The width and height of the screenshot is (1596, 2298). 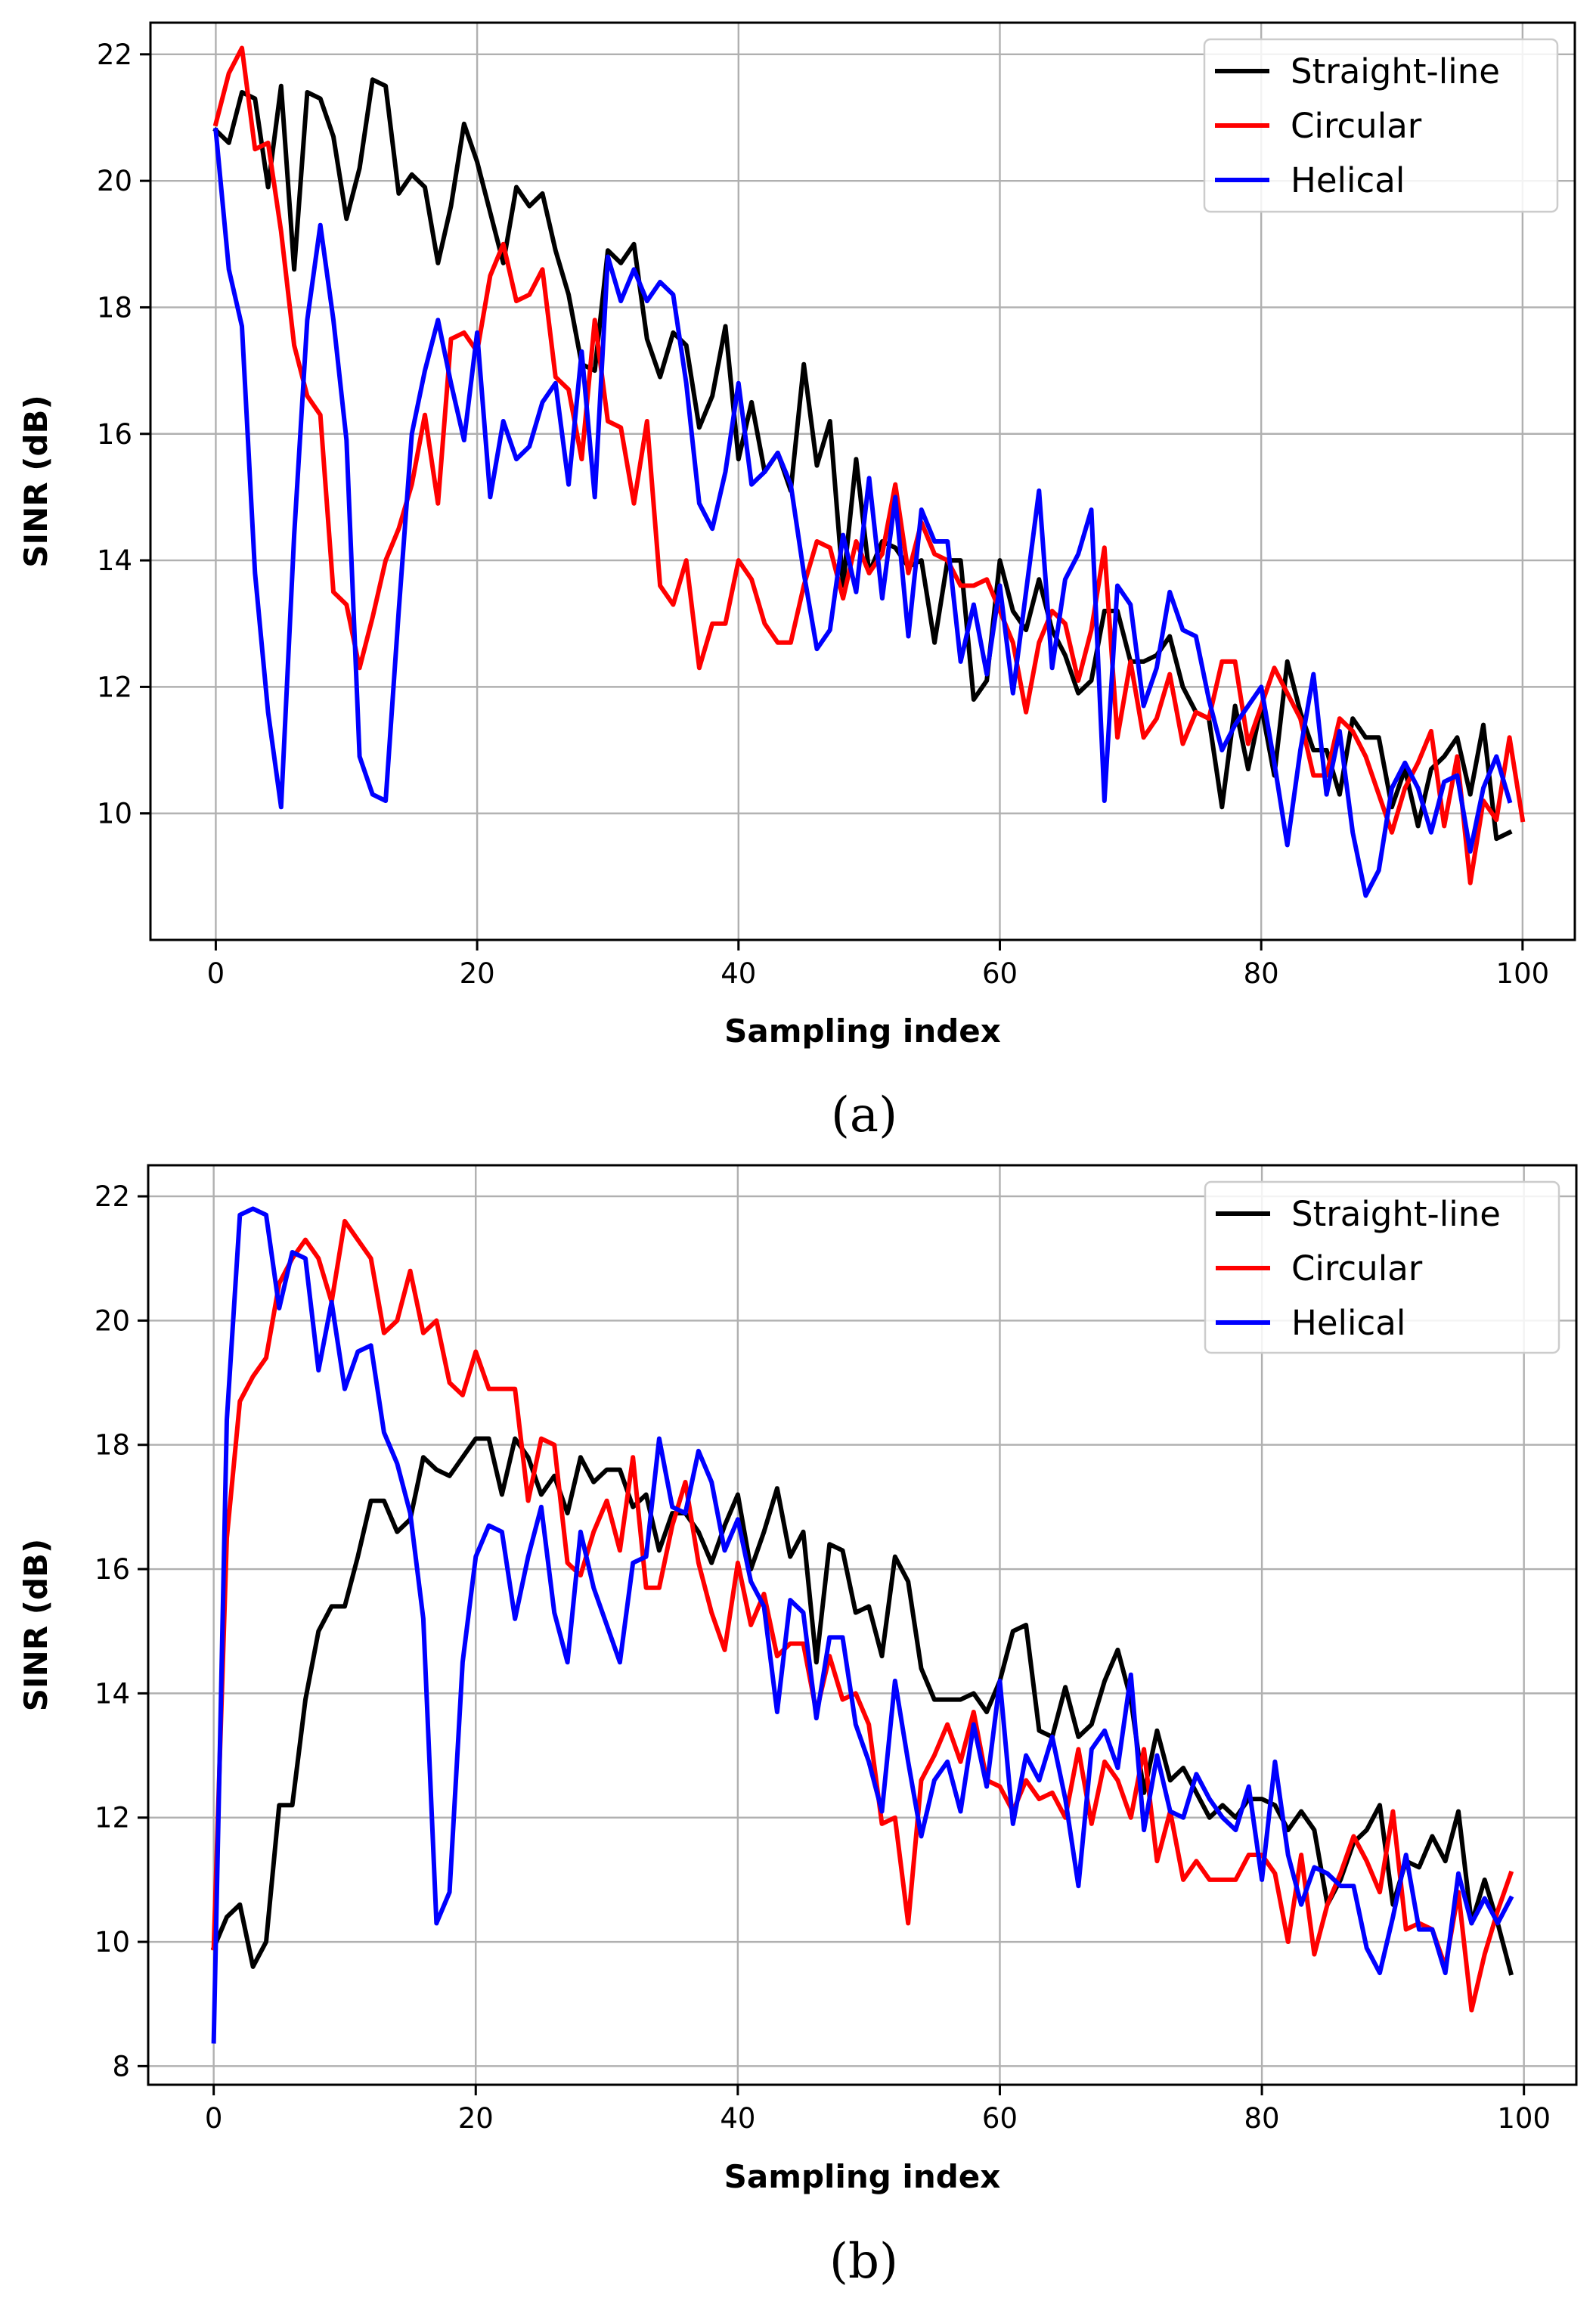 I want to click on chart-b-y-tick-label: 20, so click(x=112, y=1320).